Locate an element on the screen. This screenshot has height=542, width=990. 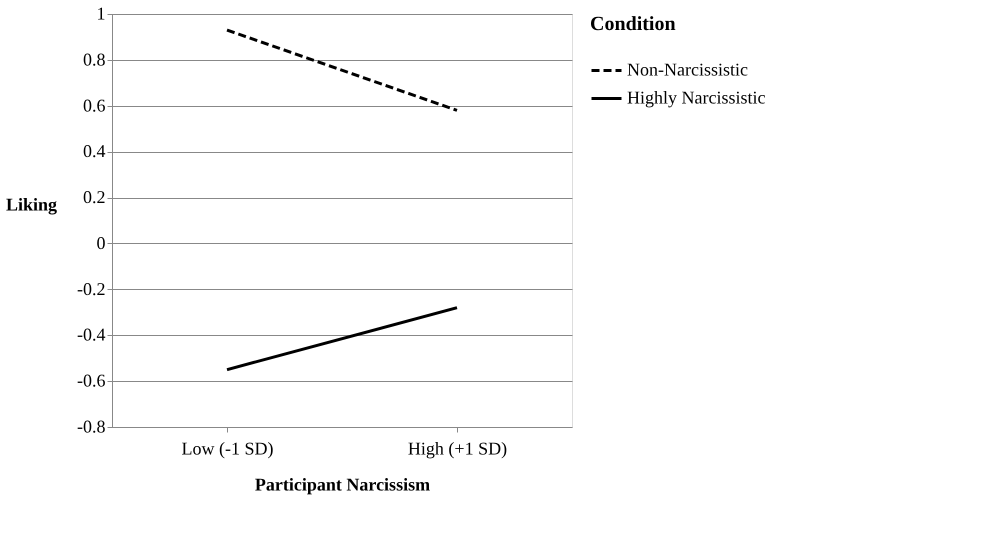
y-tick-label: 0.2 is located at coordinates (94, 197).